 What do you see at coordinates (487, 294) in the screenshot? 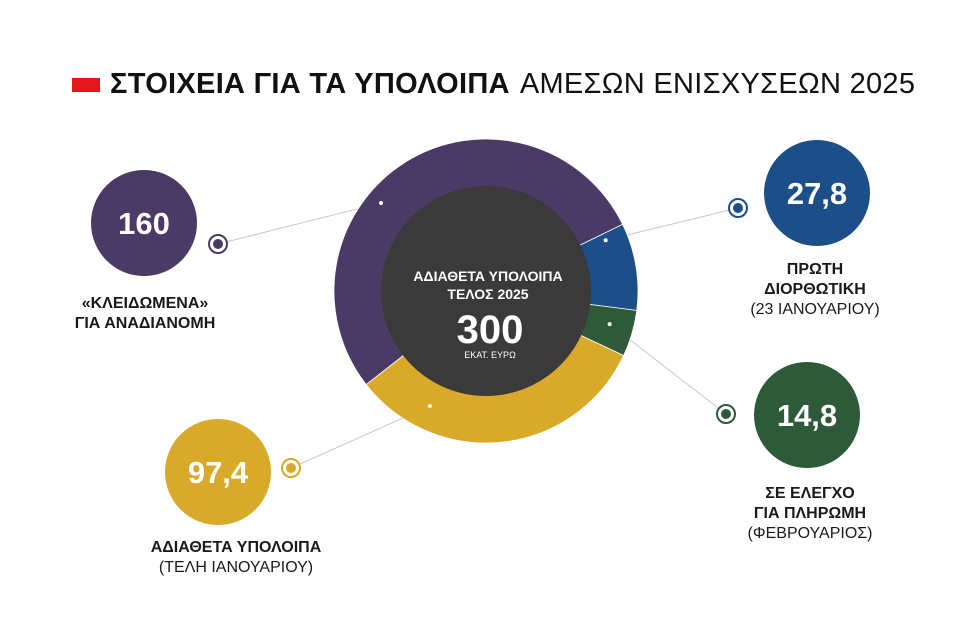
I see `center-label-line2: ΤΕΛΟΣ 2025` at bounding box center [487, 294].